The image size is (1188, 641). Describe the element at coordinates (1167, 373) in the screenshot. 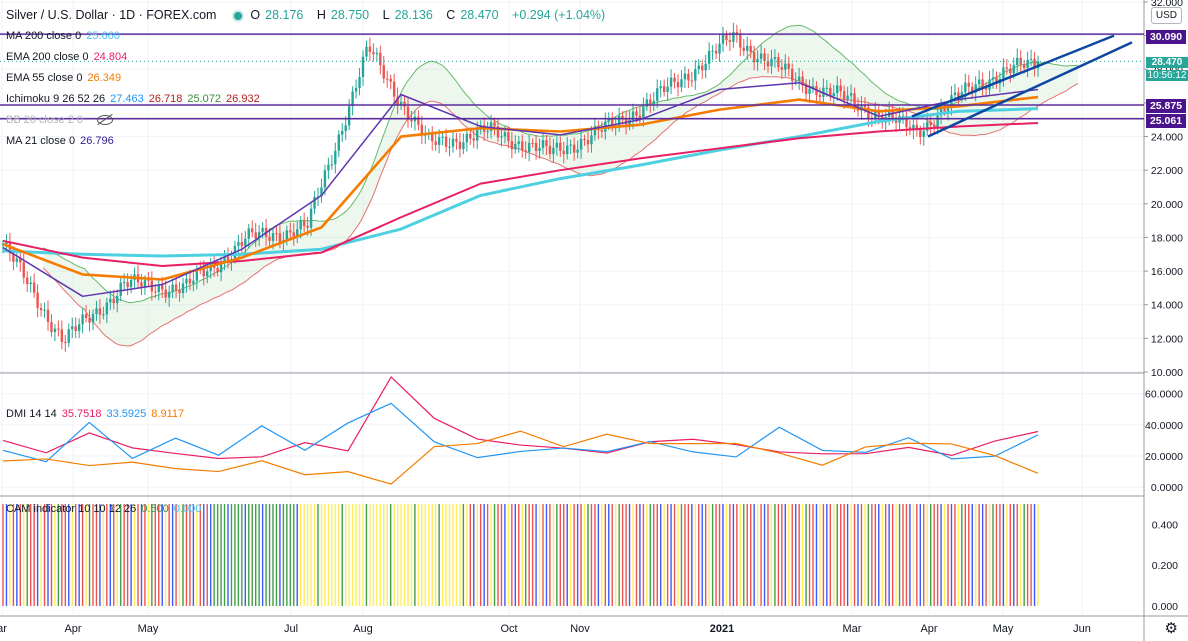

I see `y-tick-label: 10.000` at that location.